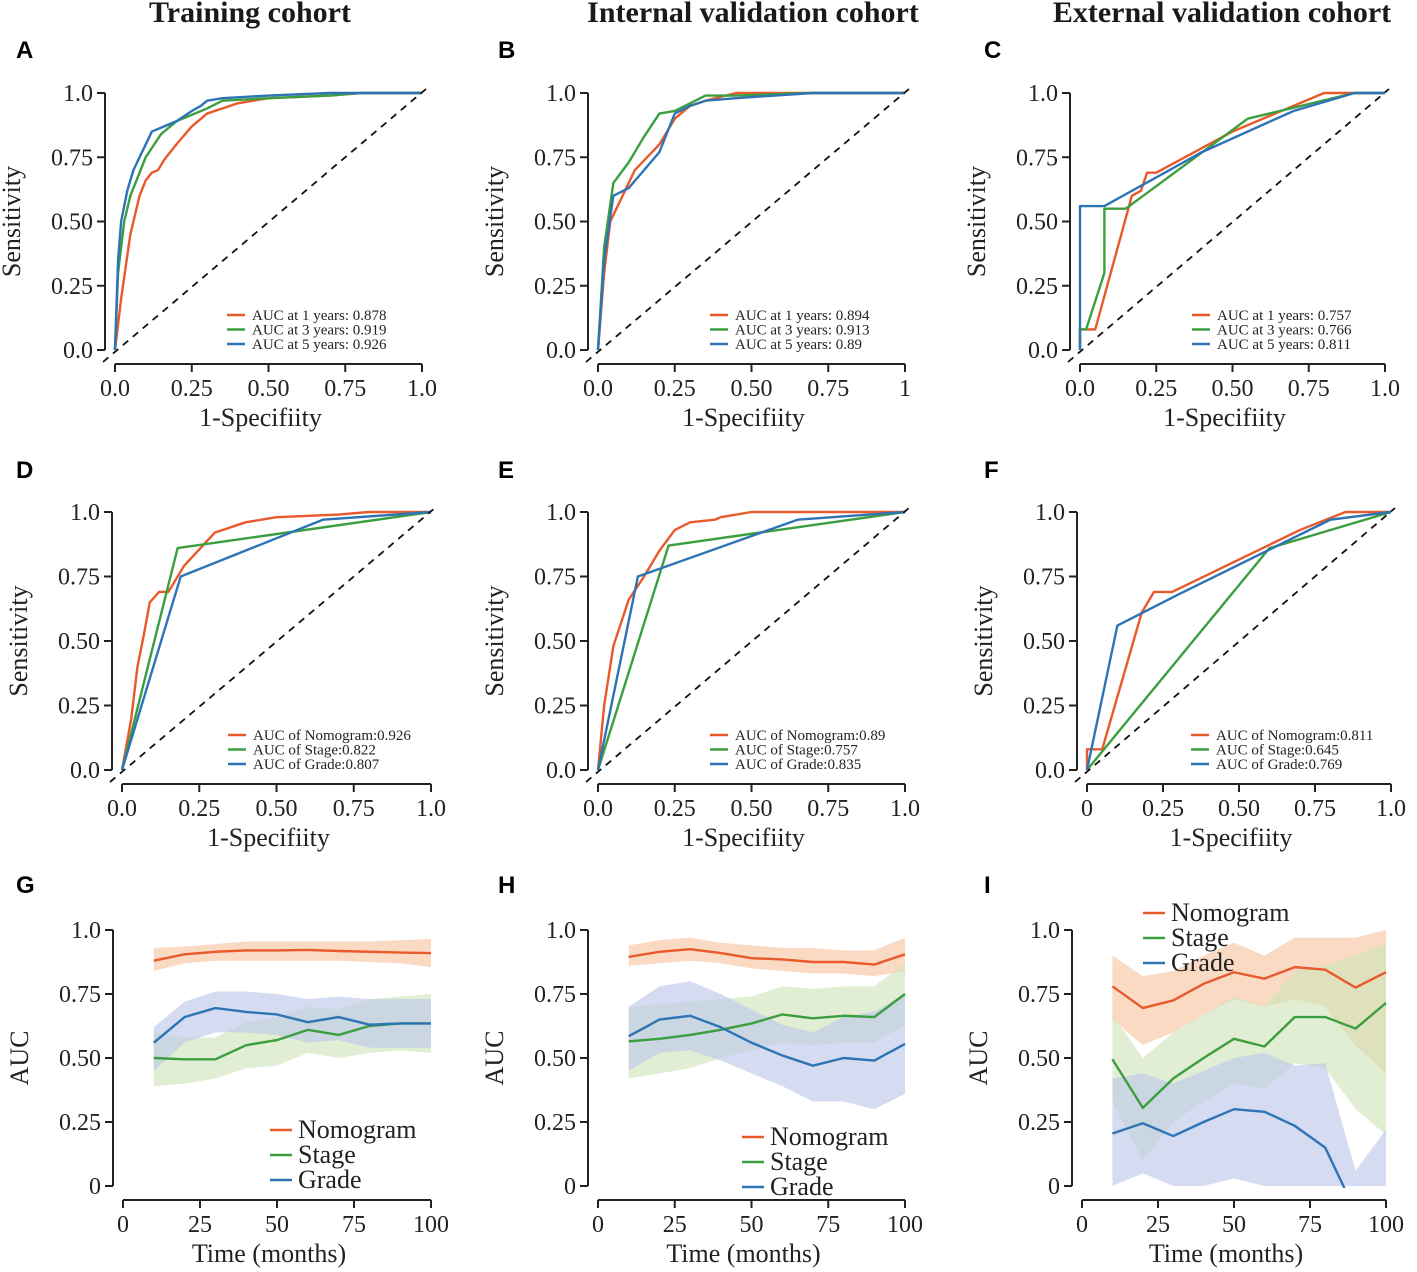 The image size is (1417, 1272). I want to click on legend-label: Nomogram, so click(357, 1129).